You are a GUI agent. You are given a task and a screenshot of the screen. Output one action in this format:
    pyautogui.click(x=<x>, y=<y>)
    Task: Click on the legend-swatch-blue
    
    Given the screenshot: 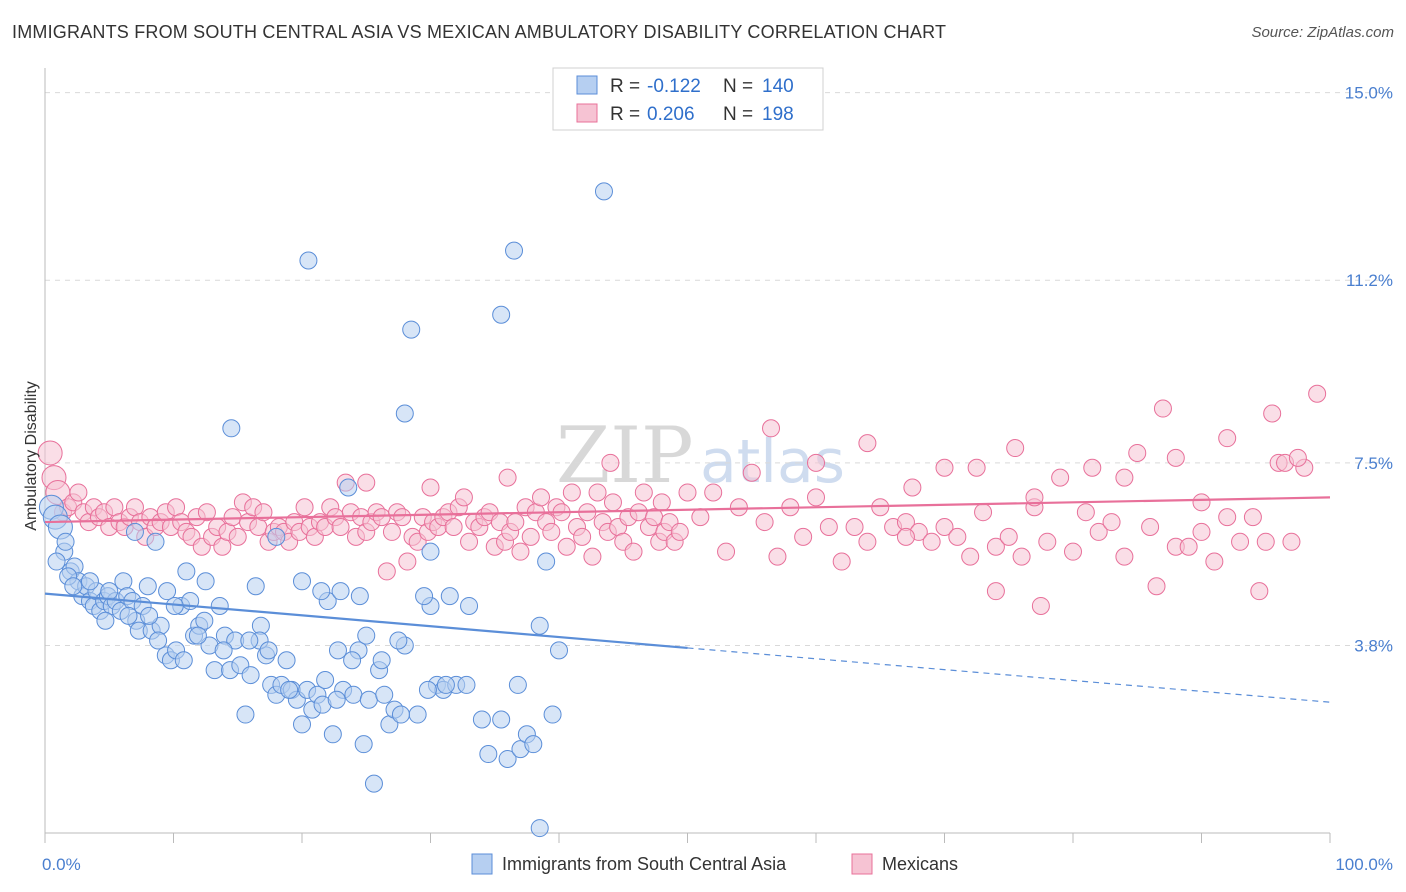 What is the action you would take?
    pyautogui.click(x=587, y=85)
    